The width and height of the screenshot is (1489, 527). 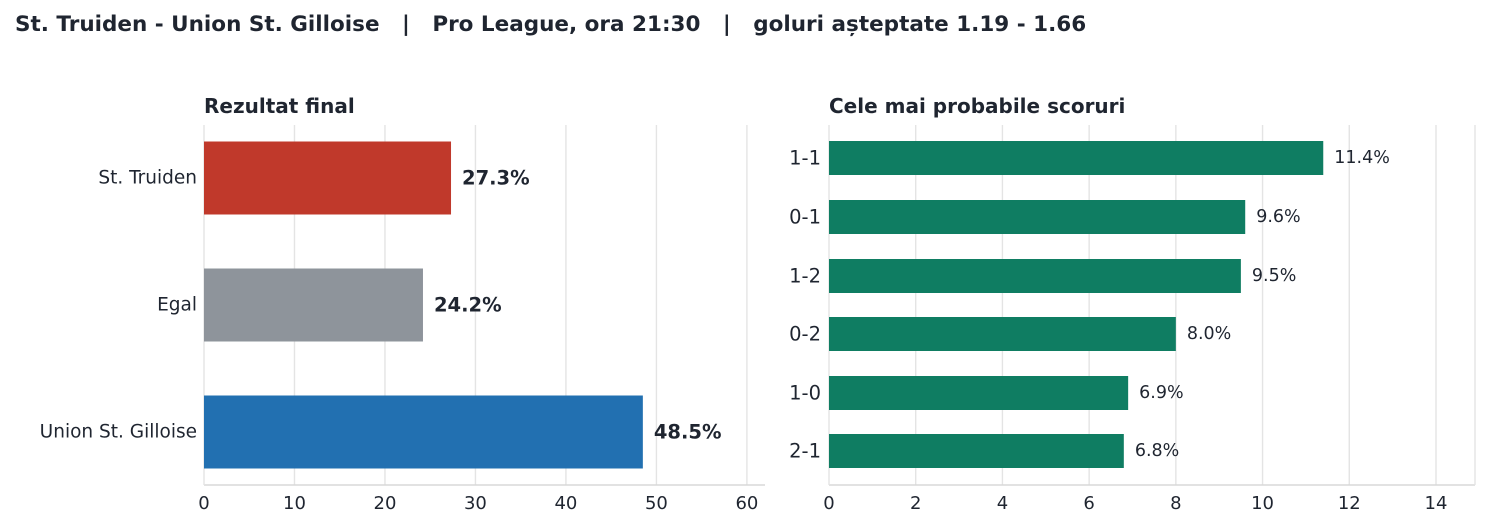 I want to click on score-value-label: 9.5%, so click(x=1274, y=276).